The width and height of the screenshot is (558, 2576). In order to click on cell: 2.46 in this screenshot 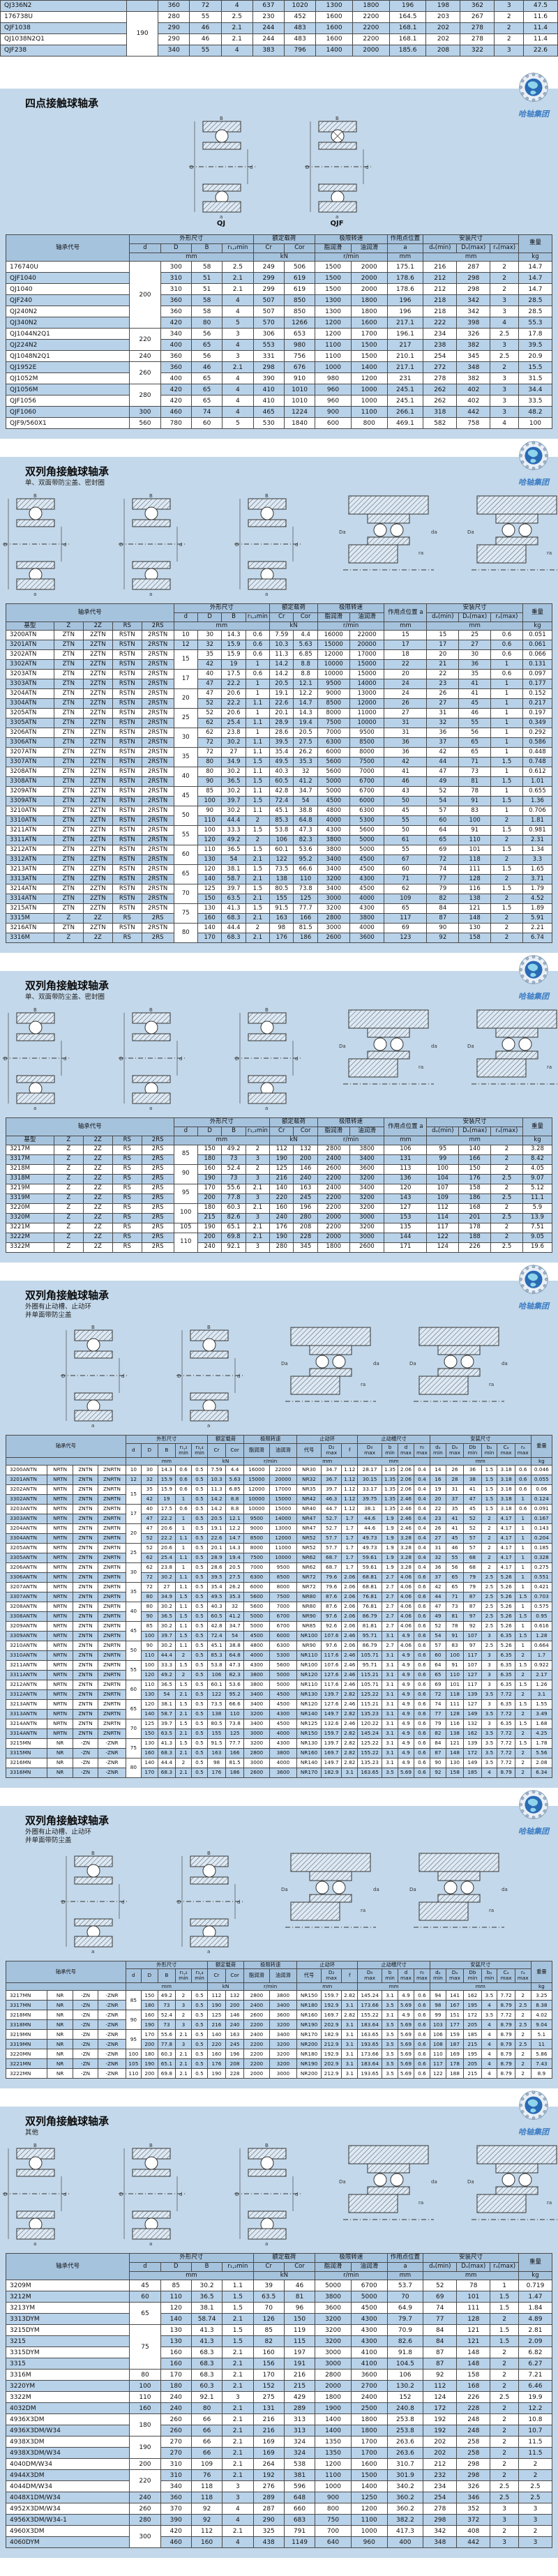, I will do `click(350, 1665)`.